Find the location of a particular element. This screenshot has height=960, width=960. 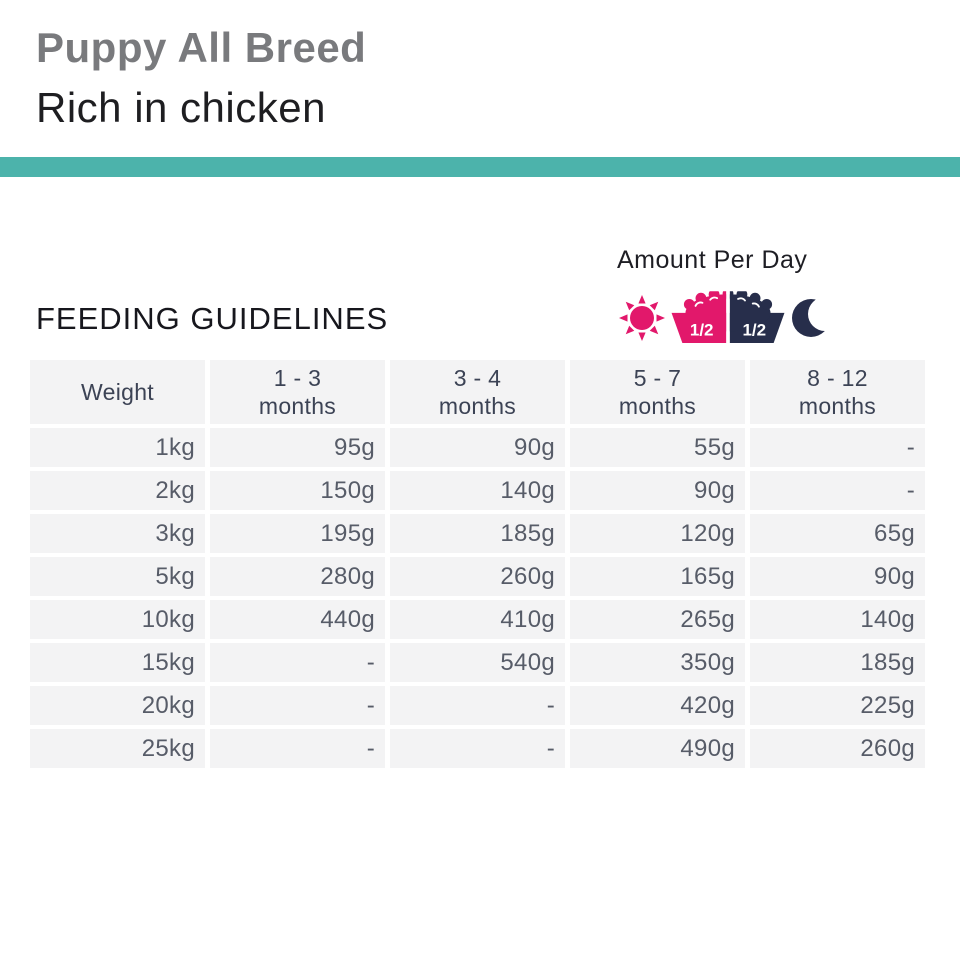

amount-per-day-label: Amount Per Day is located at coordinates (712, 260).